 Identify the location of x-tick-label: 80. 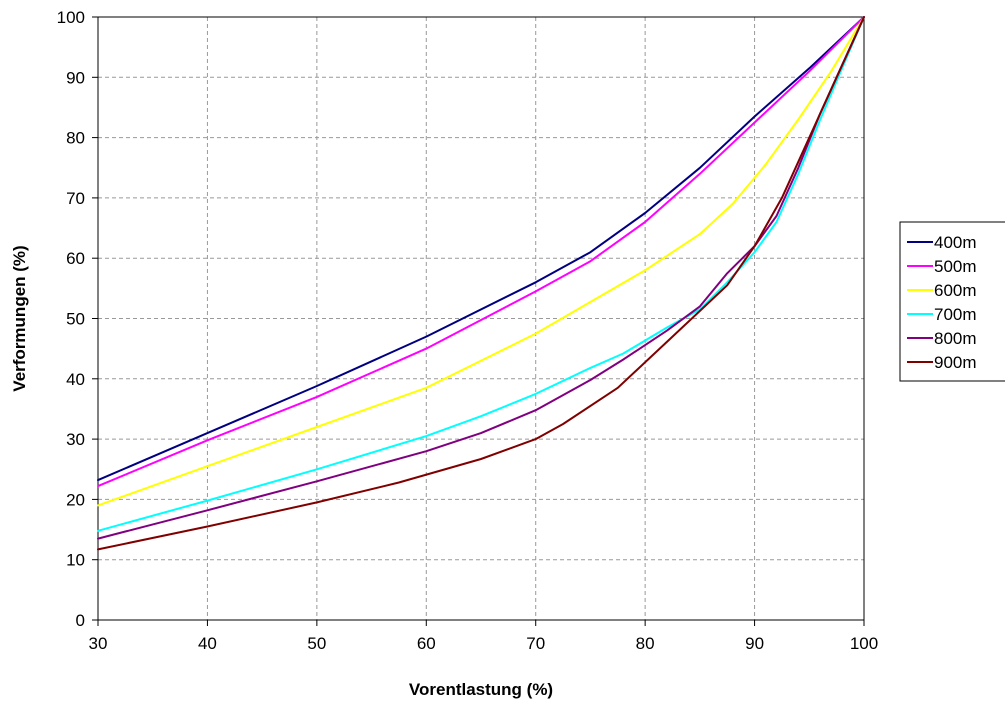
(645, 643).